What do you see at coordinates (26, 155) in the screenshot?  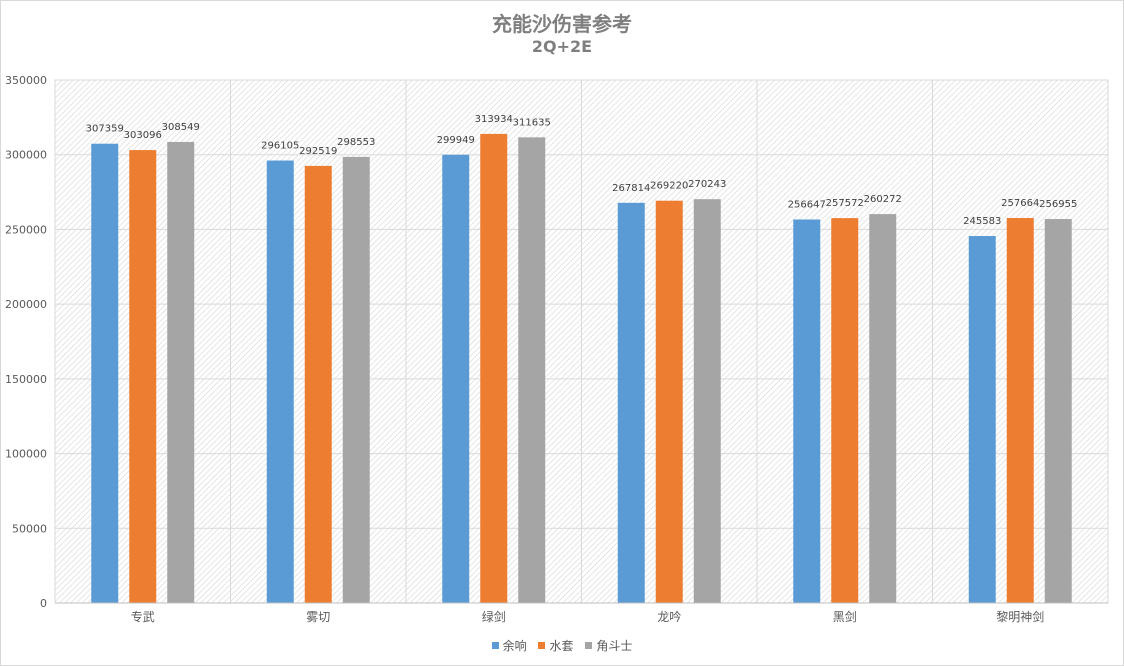 I see `y-tick-label: 300000` at bounding box center [26, 155].